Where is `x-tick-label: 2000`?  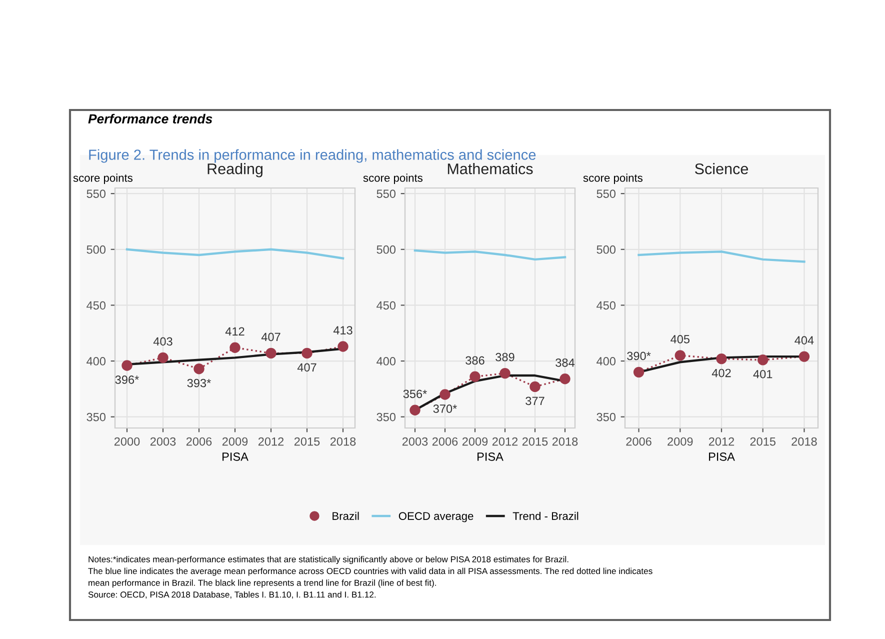 x-tick-label: 2000 is located at coordinates (127, 441).